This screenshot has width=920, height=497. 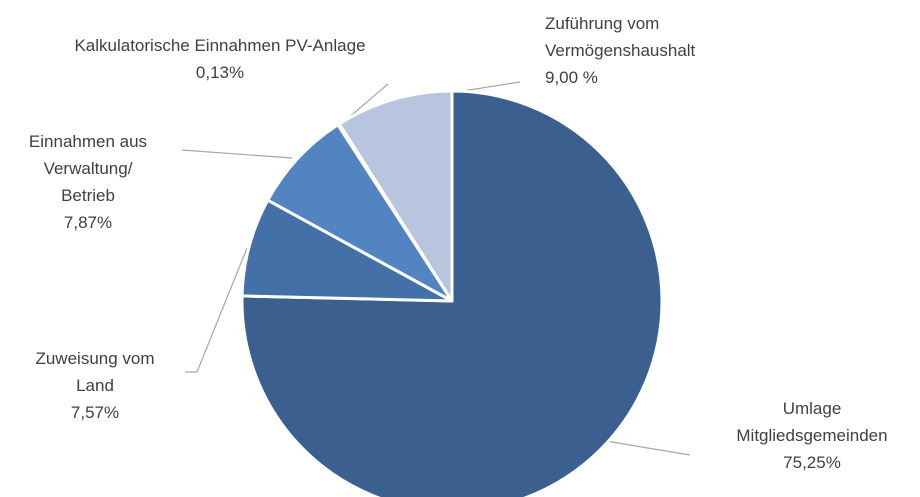 I want to click on label-line: Vermögenshaushalt, so click(x=620, y=50).